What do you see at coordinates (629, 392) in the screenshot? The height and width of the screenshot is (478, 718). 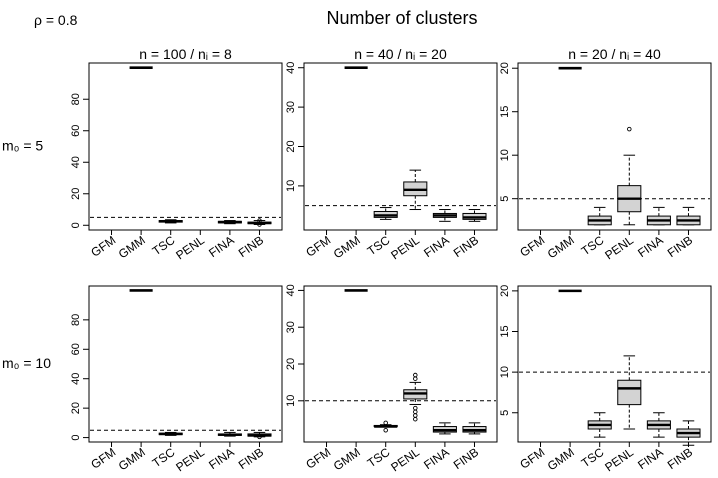 I see `box-body` at bounding box center [629, 392].